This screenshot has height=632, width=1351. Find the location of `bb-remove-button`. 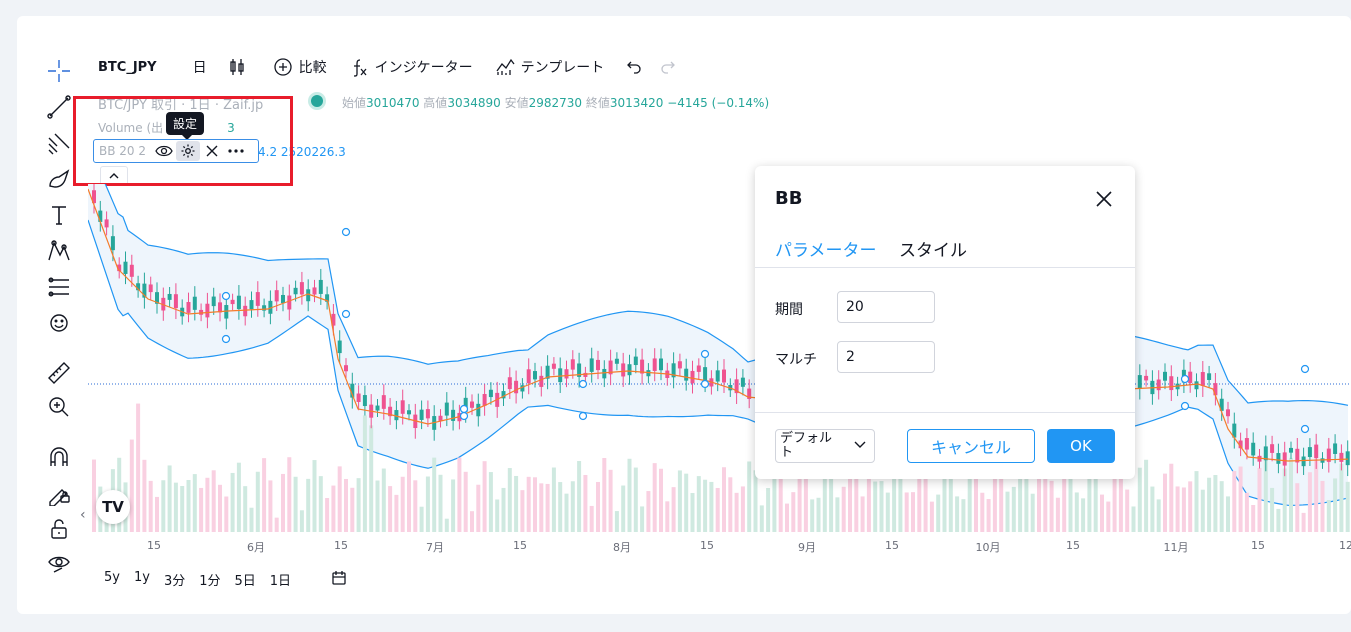

bb-remove-button is located at coordinates (212, 151).